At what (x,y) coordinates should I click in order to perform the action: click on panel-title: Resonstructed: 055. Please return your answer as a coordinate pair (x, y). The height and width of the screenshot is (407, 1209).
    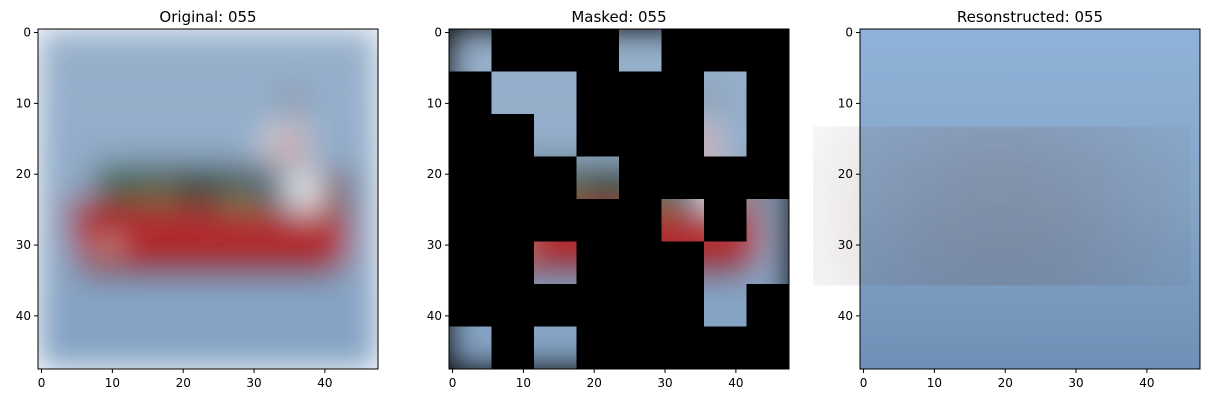
    Looking at the image, I should click on (1030, 17).